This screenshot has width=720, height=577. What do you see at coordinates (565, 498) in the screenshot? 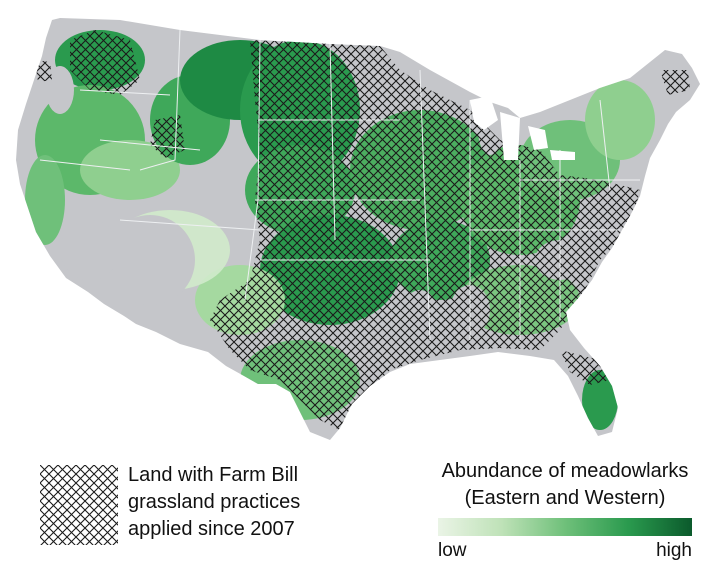
I see `abundance-title-line: (Eastern and Western)` at bounding box center [565, 498].